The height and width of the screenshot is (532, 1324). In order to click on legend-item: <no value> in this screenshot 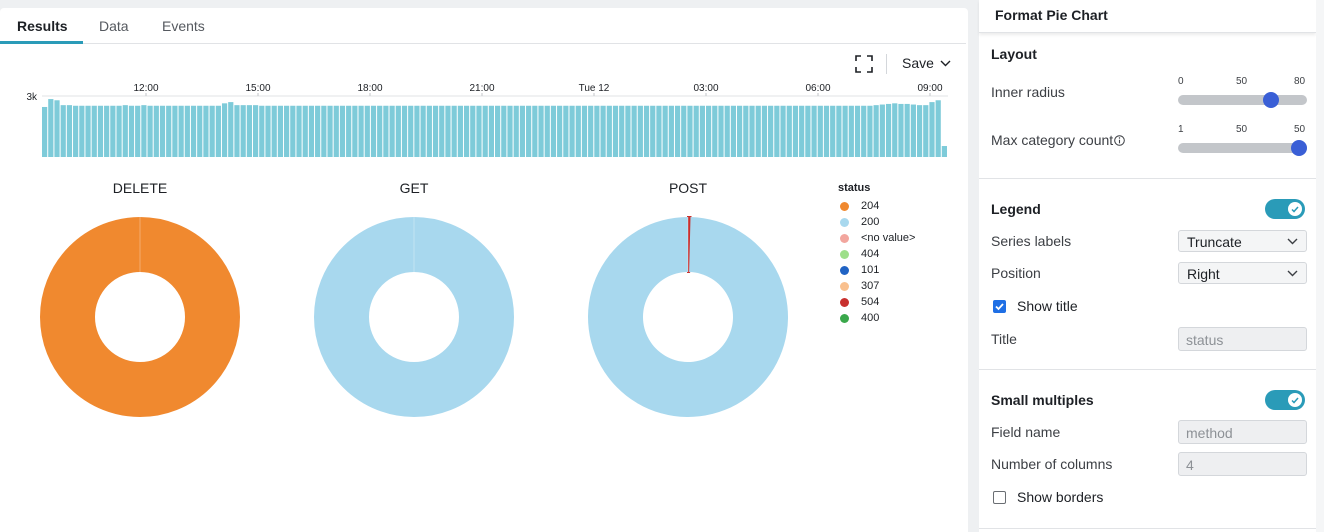, I will do `click(876, 238)`.